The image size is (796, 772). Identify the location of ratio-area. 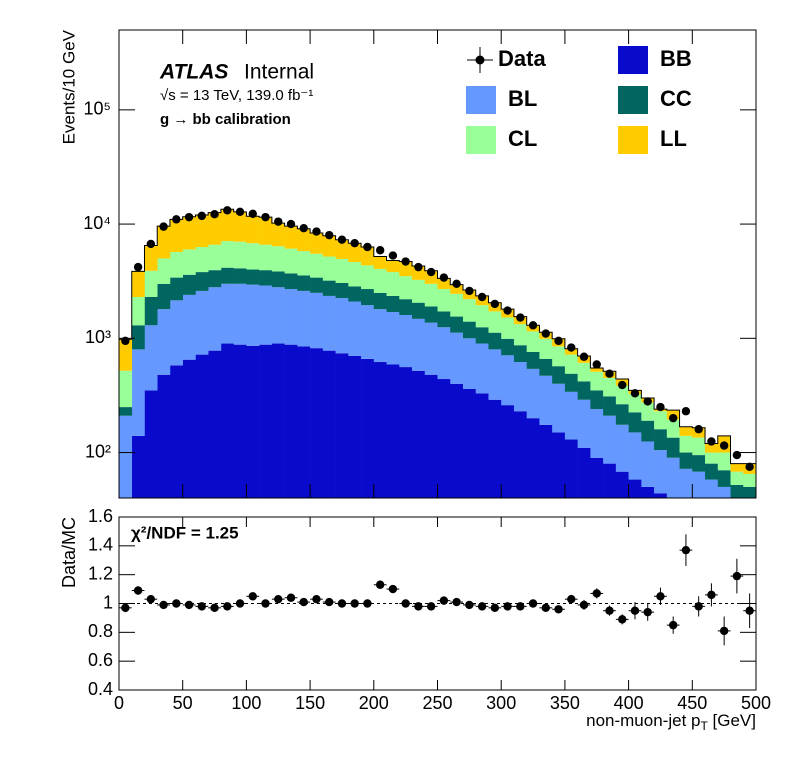
(437, 590).